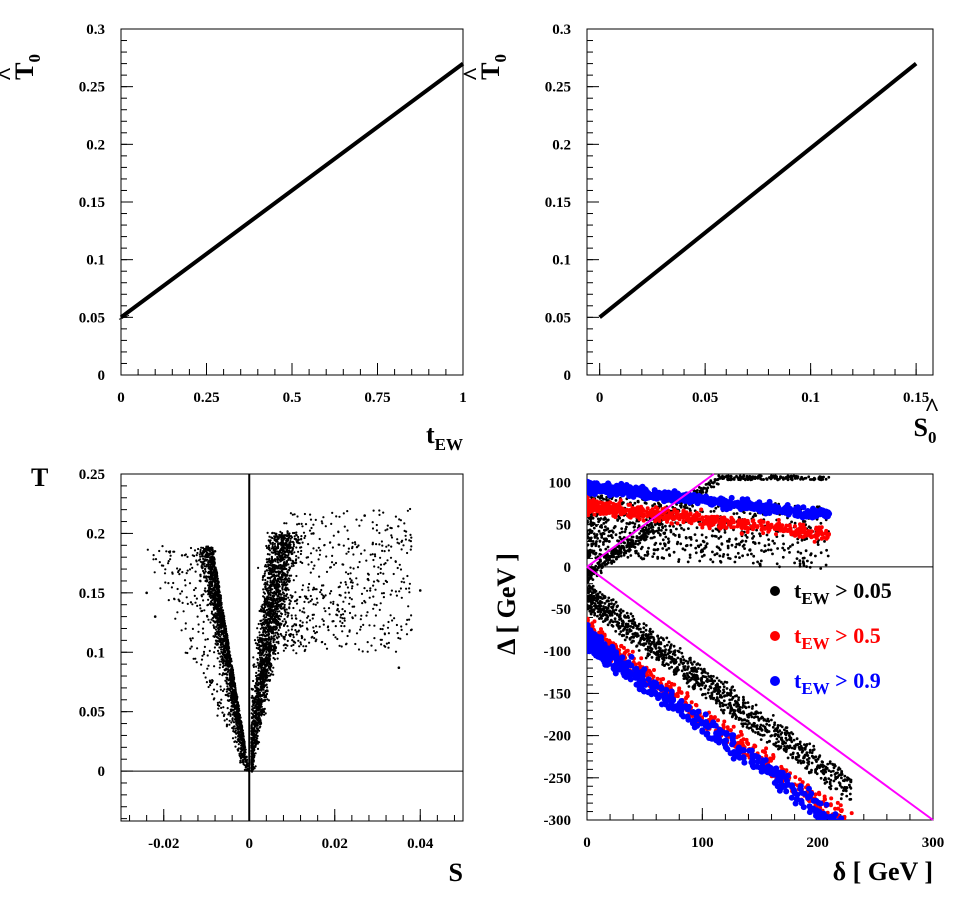  Describe the element at coordinates (472, 73) in the screenshot. I see `y-axis-label-hat: ^` at that location.